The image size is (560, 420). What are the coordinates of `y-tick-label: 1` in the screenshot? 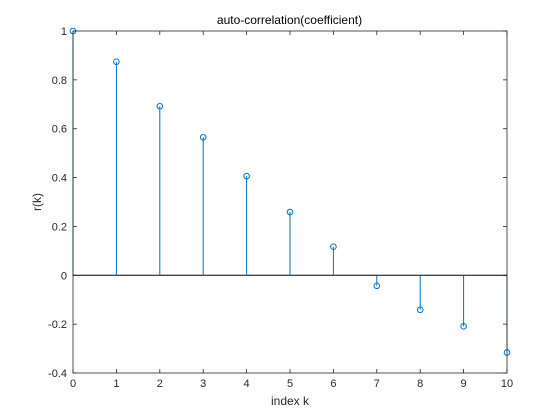 It's located at (64, 32).